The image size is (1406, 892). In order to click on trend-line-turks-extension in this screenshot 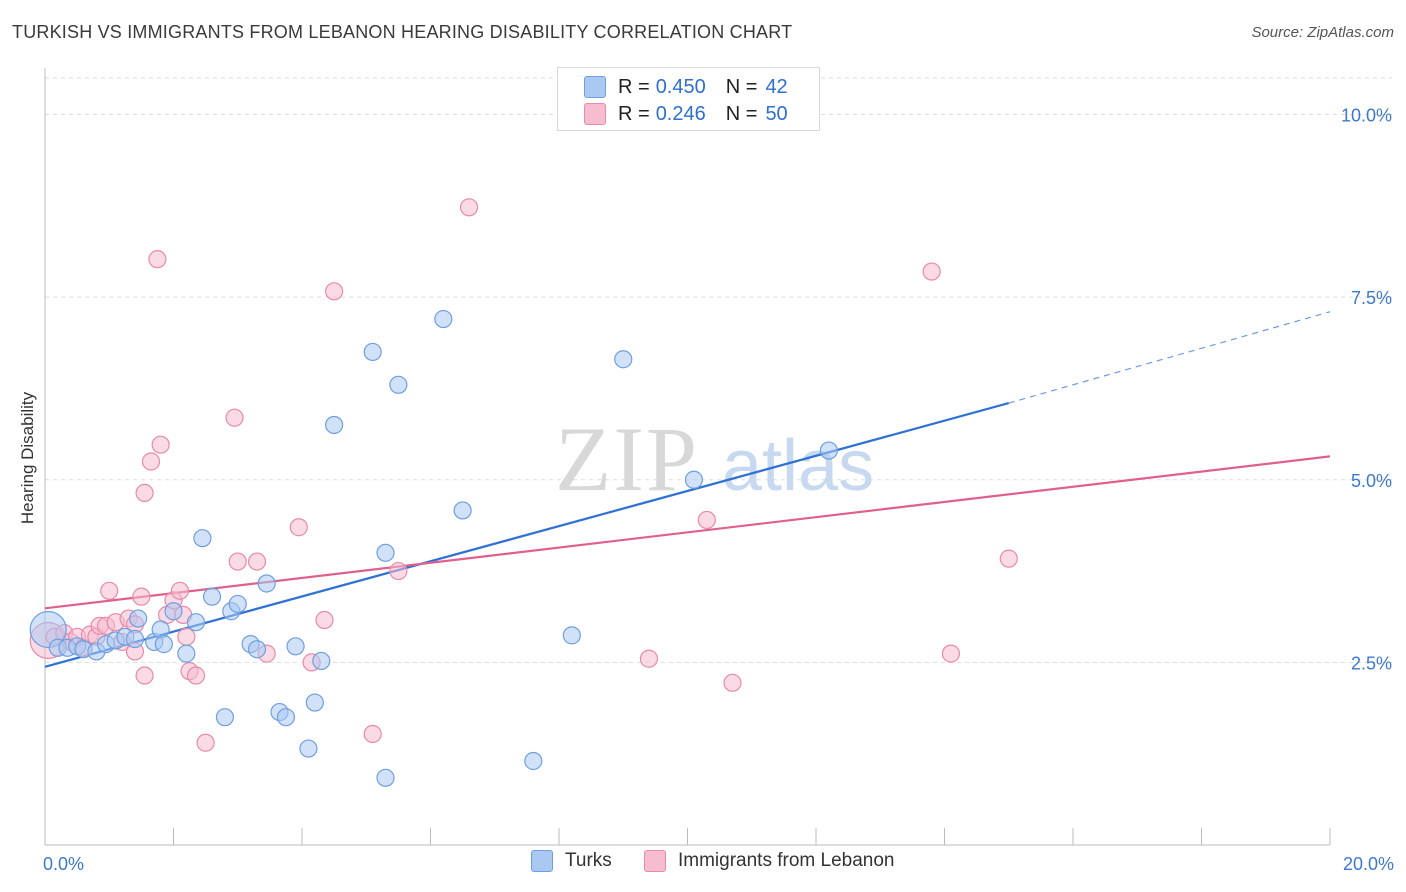, I will do `click(1169, 357)`.